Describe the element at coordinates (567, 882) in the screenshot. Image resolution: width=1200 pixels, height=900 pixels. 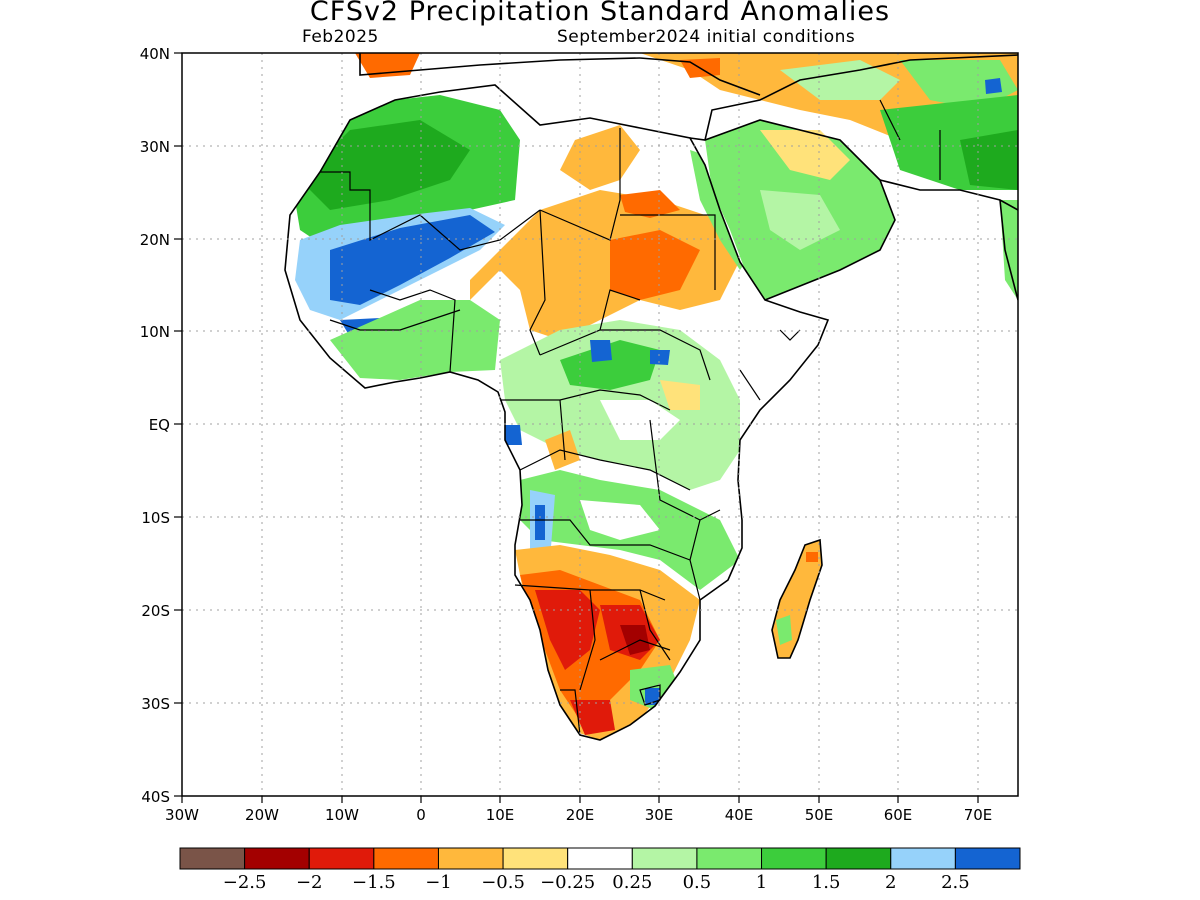
I see `colorbar-label: −0.25` at that location.